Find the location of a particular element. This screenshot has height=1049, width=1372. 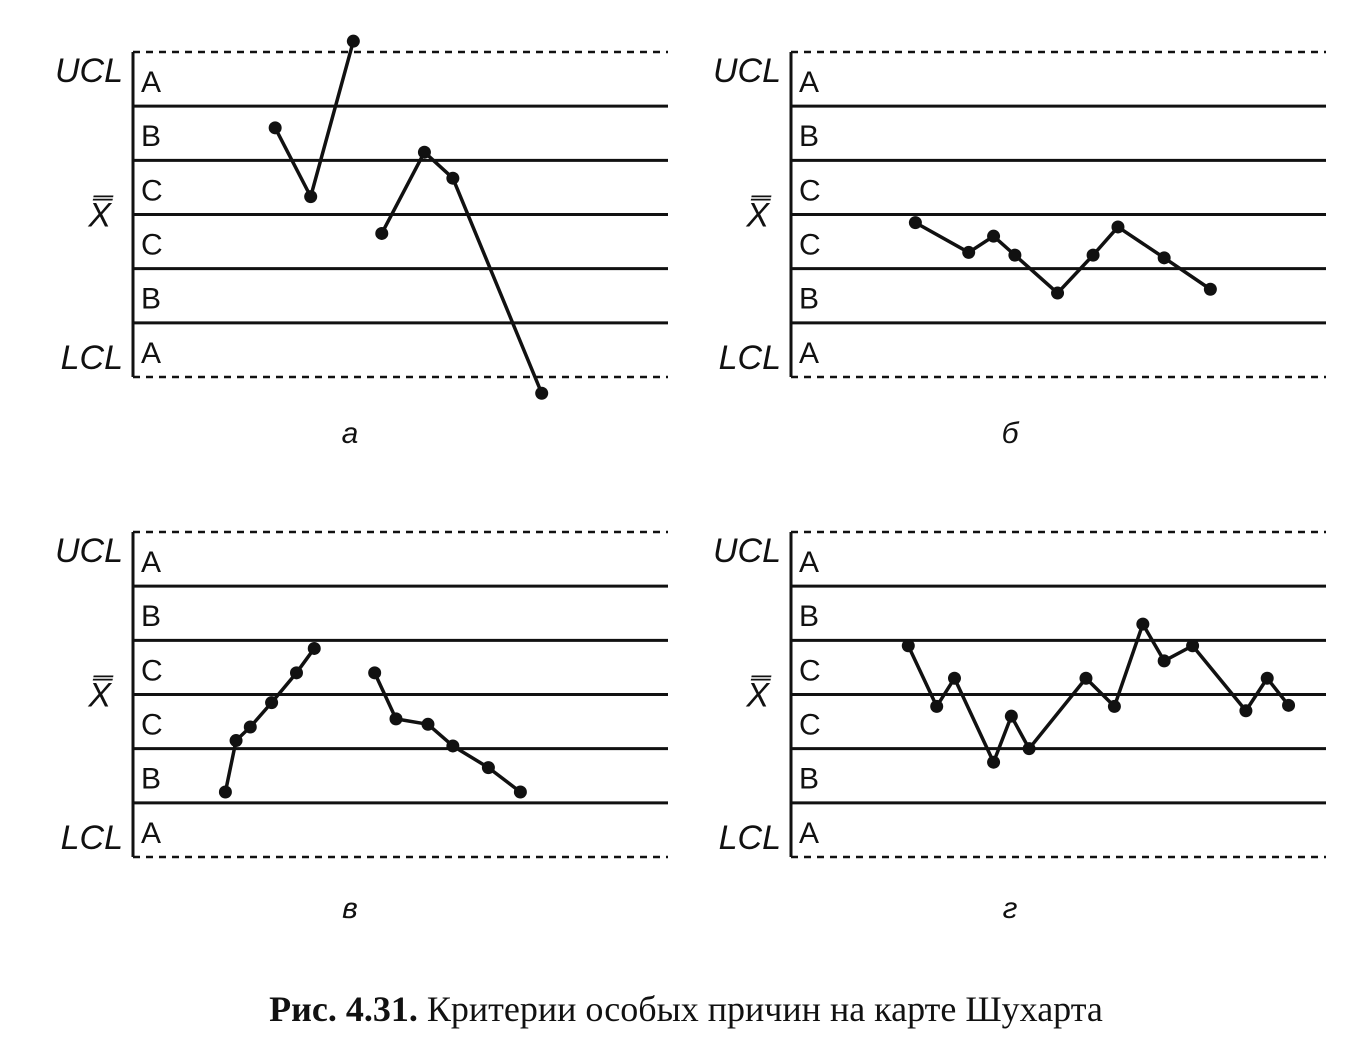

panel-label: б is located at coordinates (1011, 433).